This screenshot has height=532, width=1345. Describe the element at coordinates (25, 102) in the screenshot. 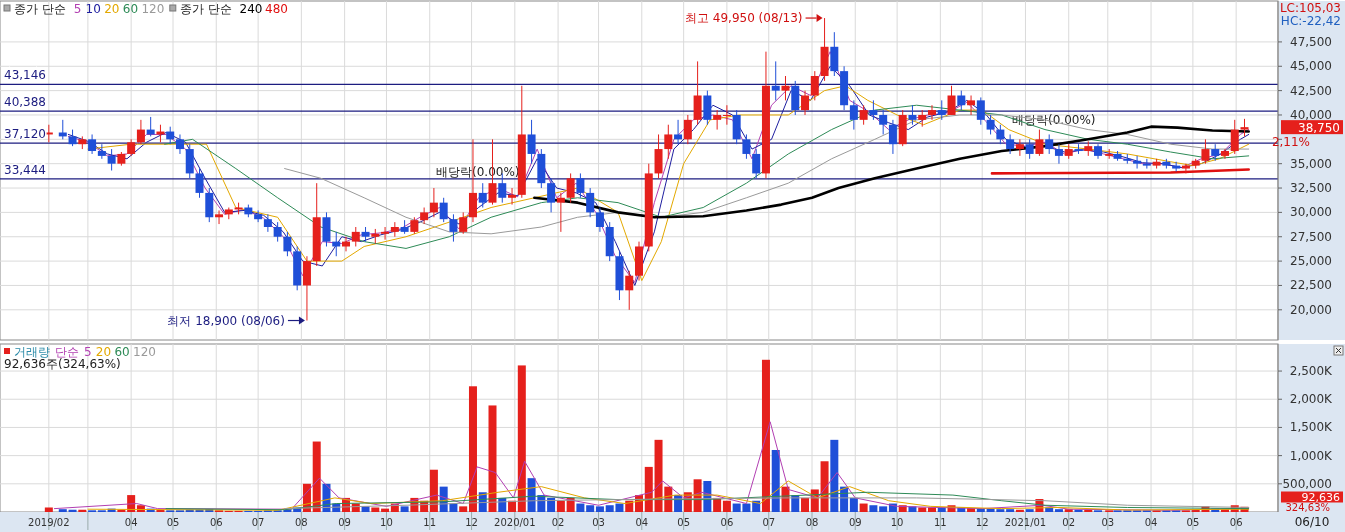

I see `ref-line-label: 40,388` at that location.